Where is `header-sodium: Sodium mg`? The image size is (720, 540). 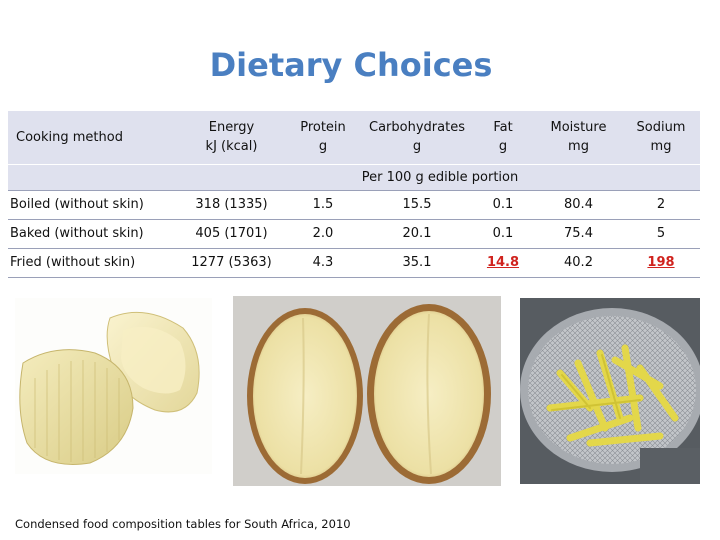 header-sodium: Sodium mg is located at coordinates (661, 137).